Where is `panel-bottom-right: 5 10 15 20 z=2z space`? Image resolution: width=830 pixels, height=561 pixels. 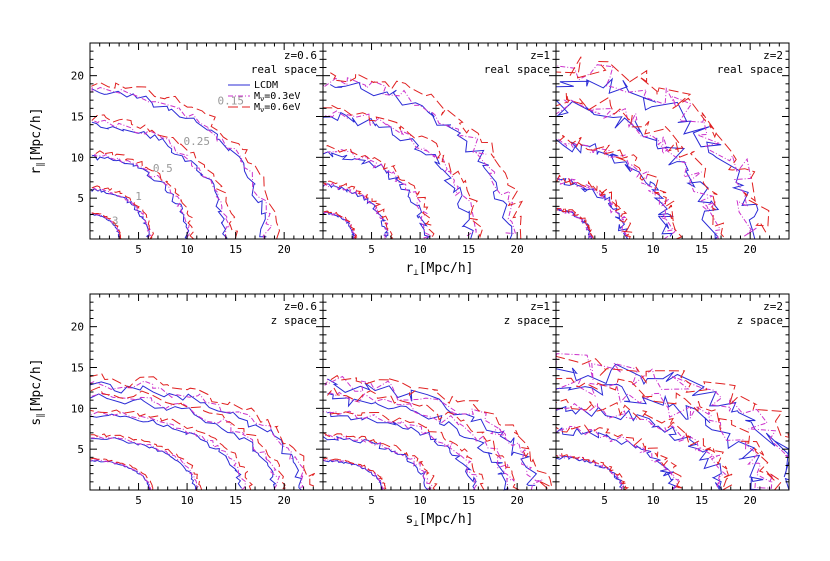
panel-bottom-right: 5 10 15 20 z=2z space is located at coordinates (672, 400).